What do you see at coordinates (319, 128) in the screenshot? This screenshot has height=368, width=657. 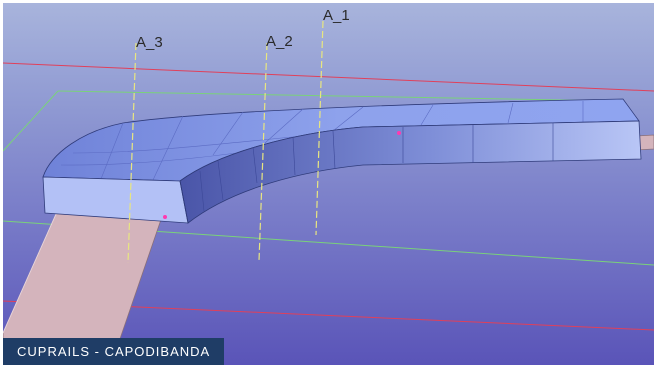 I see `axis-line-a1` at bounding box center [319, 128].